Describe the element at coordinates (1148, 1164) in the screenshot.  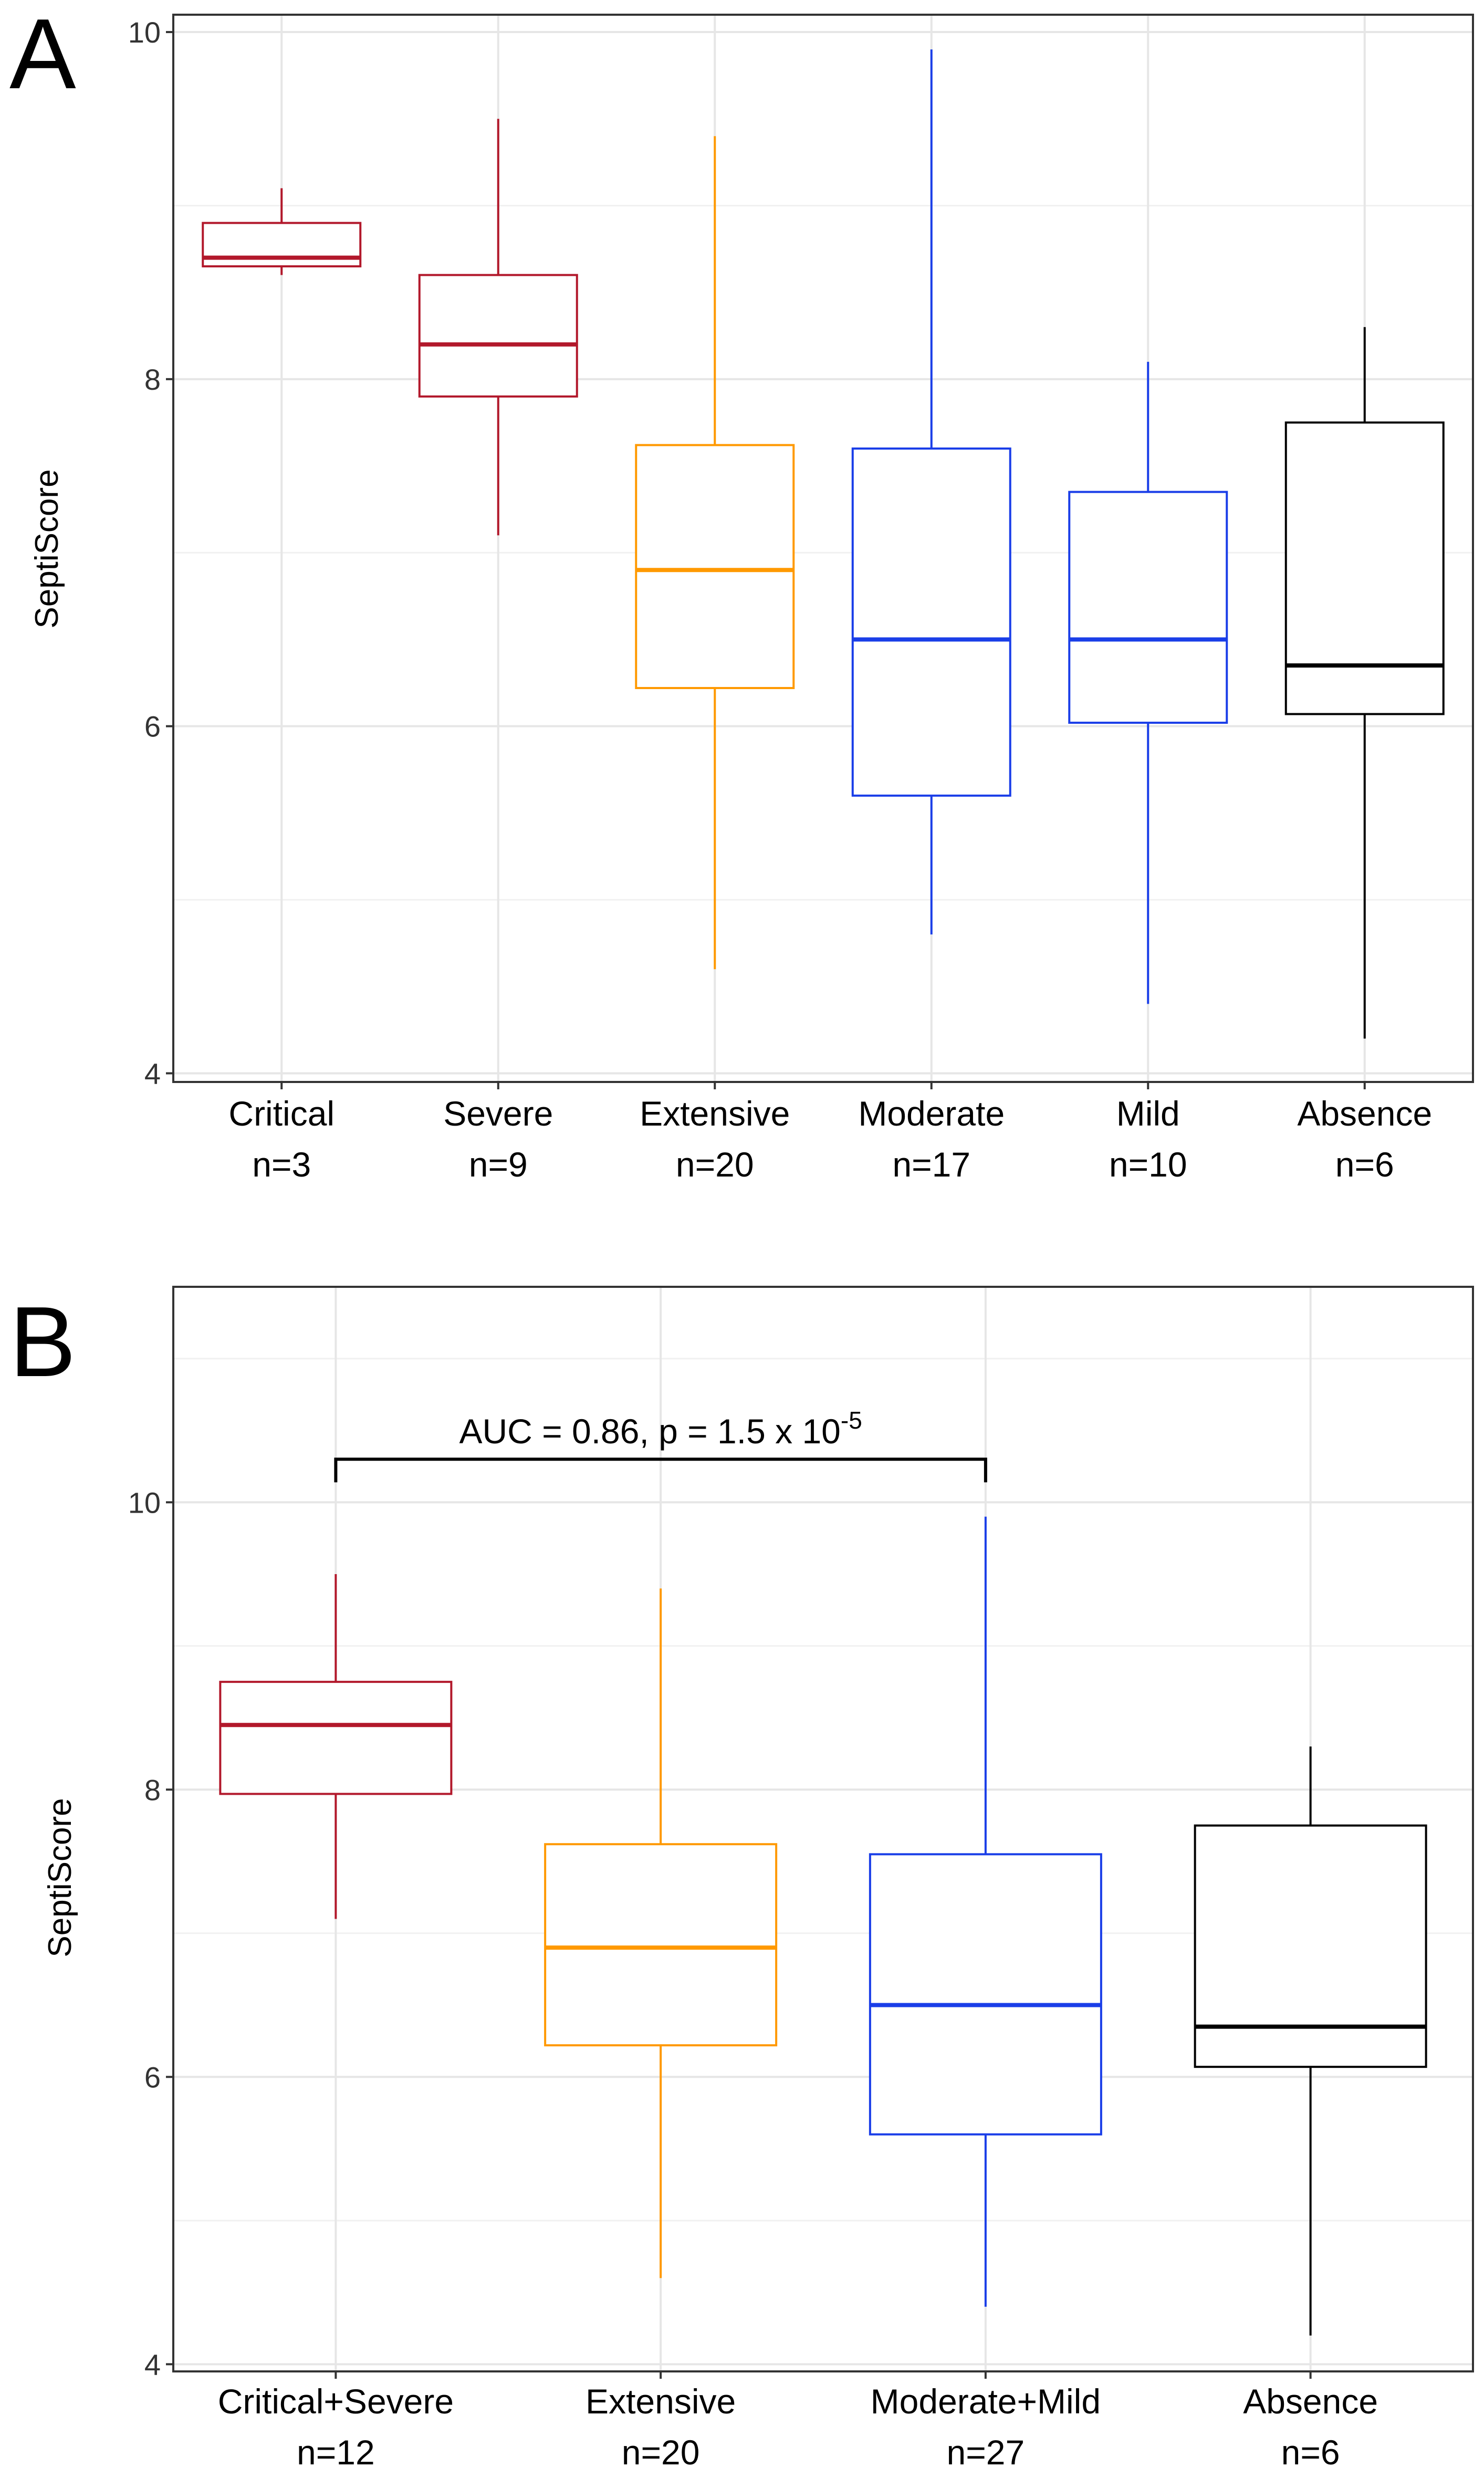
I see `panel-a-category-count: n=10` at that location.